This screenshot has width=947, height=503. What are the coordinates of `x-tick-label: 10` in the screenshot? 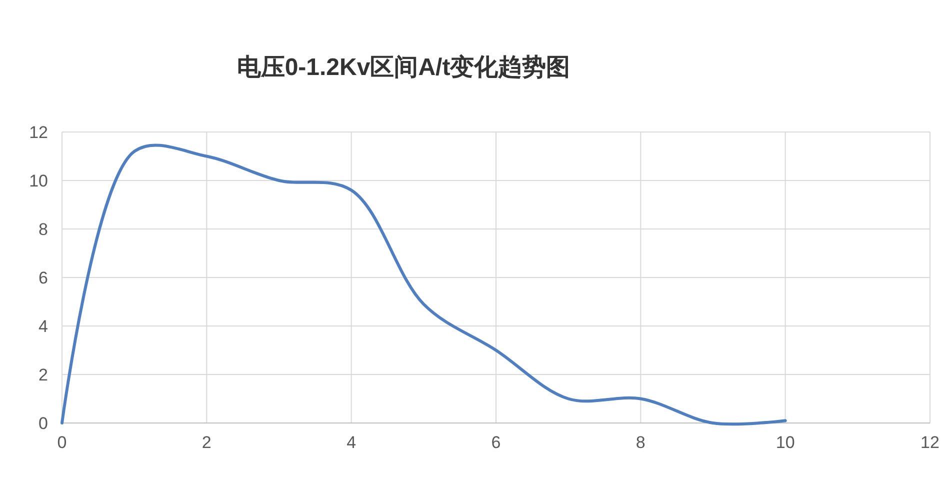 It's located at (785, 442).